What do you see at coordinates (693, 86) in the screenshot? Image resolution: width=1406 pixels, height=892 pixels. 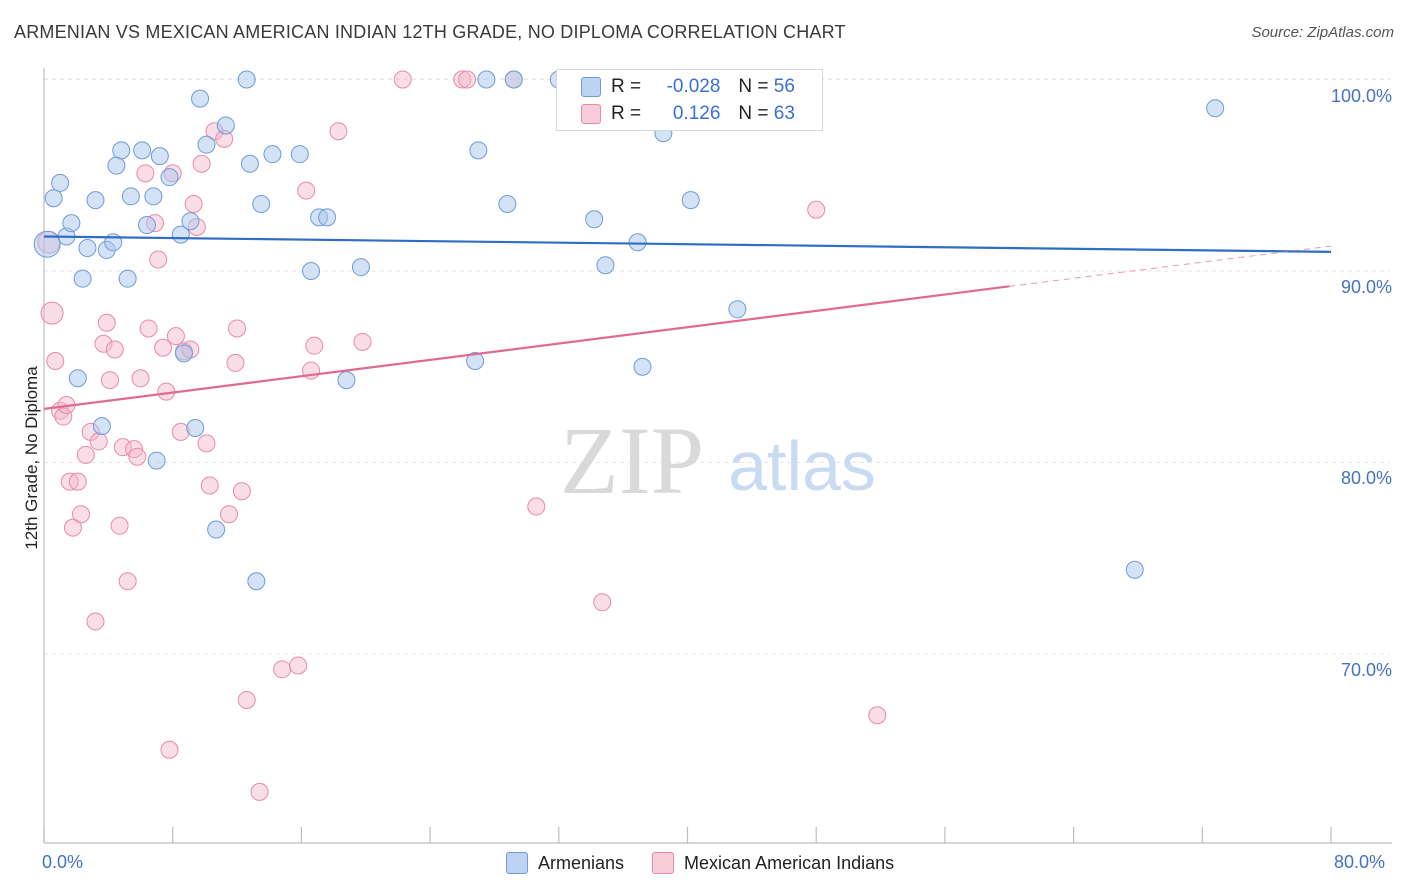 I see `legend-r-value: -0.028` at bounding box center [693, 86].